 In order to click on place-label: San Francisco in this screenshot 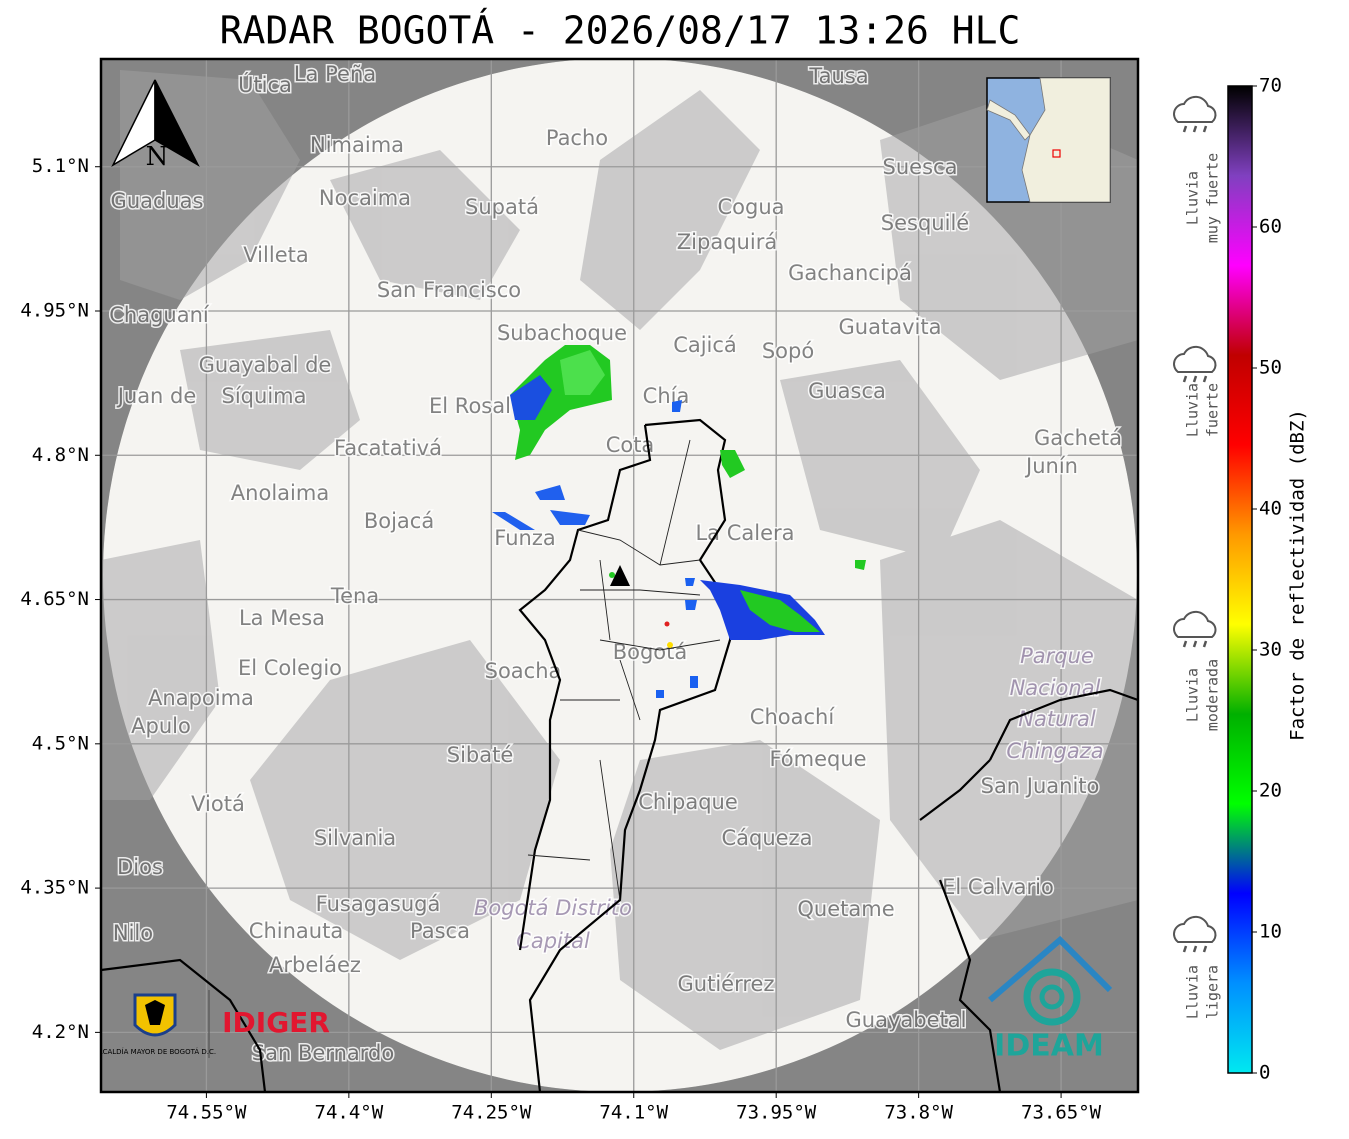, I will do `click(449, 290)`.